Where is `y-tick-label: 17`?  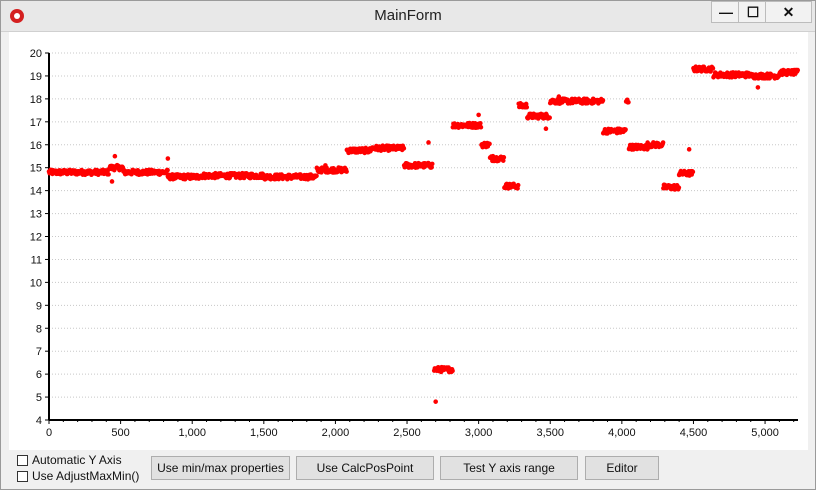
y-tick-label: 17 is located at coordinates (36, 123).